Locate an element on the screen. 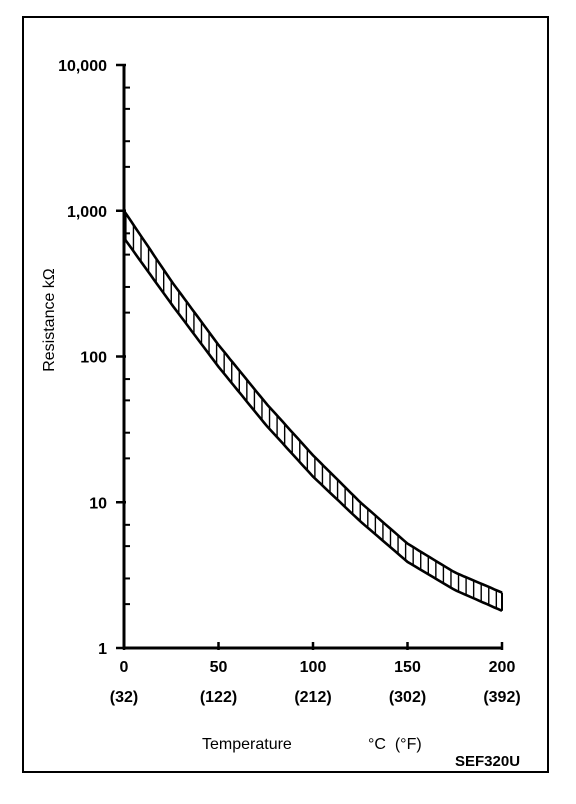 The image size is (576, 804). x-axis-unit: °C (°F) is located at coordinates (395, 744).